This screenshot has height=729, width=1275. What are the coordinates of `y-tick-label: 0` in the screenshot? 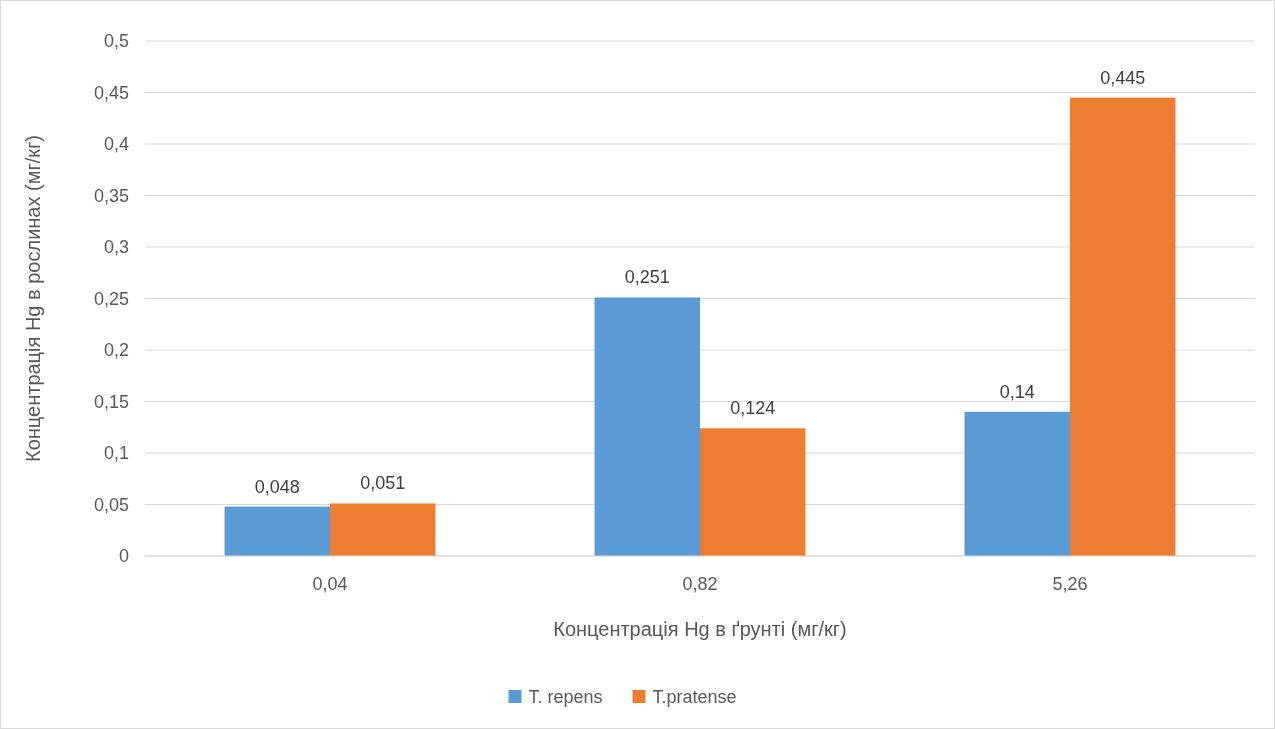 It's located at (123, 556).